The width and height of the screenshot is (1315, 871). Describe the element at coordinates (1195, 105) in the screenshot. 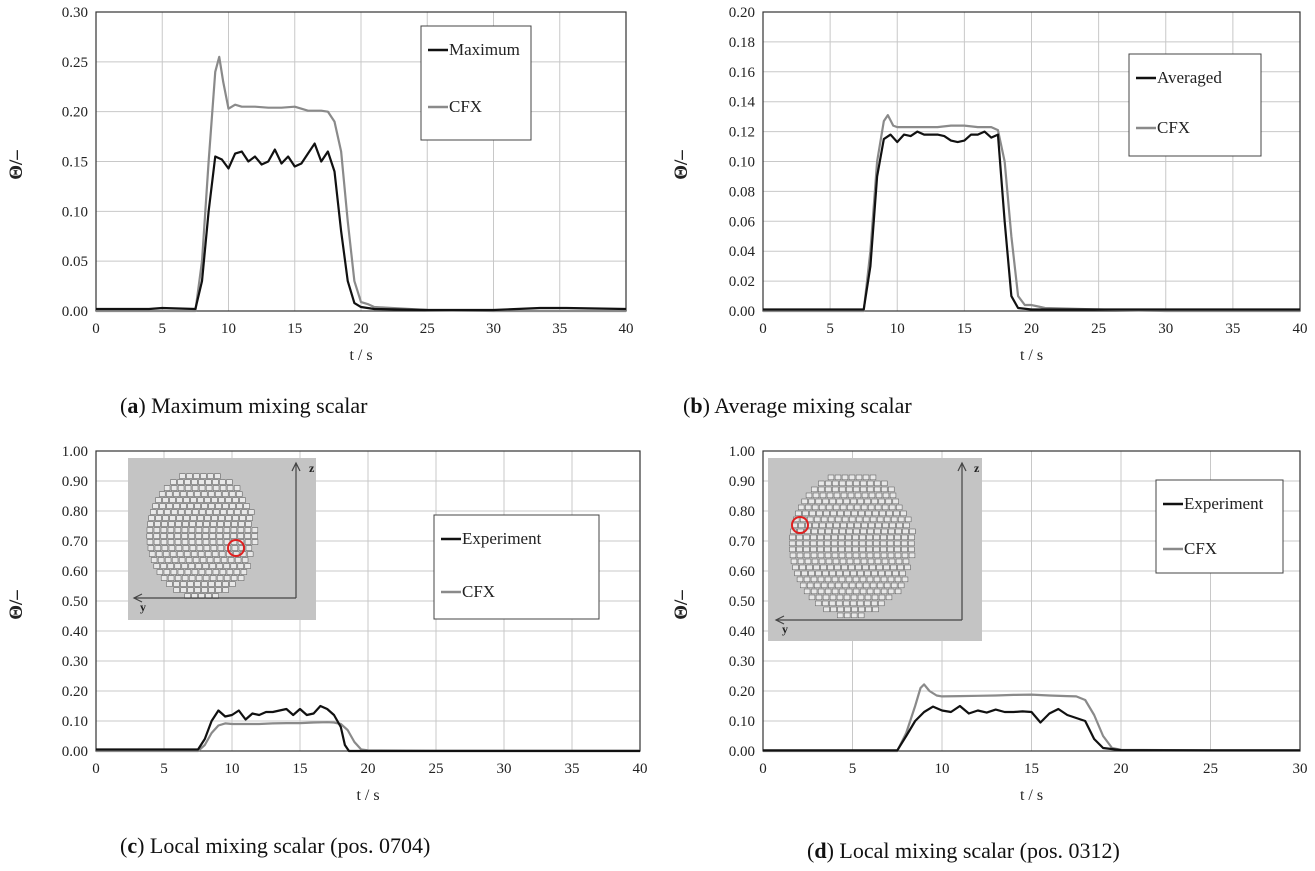

I see `legend: Averaged CFX` at that location.